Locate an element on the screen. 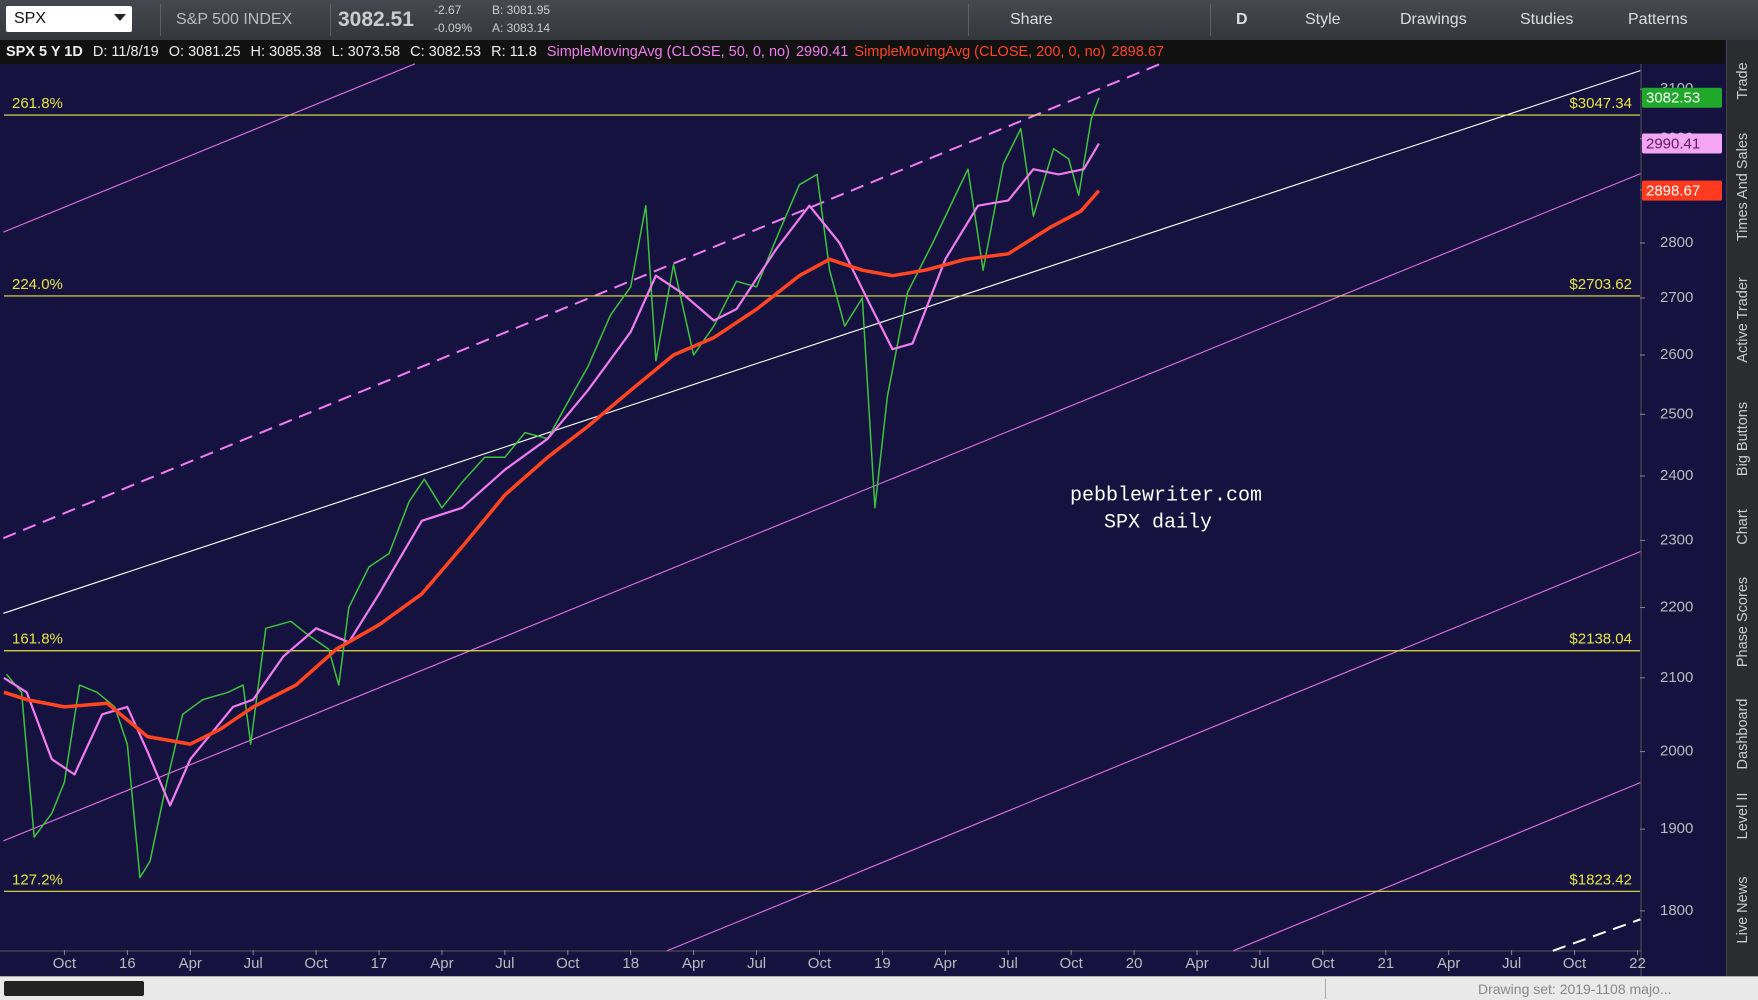 This screenshot has height=1000, width=1758. info-date: D: 11/8/19 is located at coordinates (125, 52).